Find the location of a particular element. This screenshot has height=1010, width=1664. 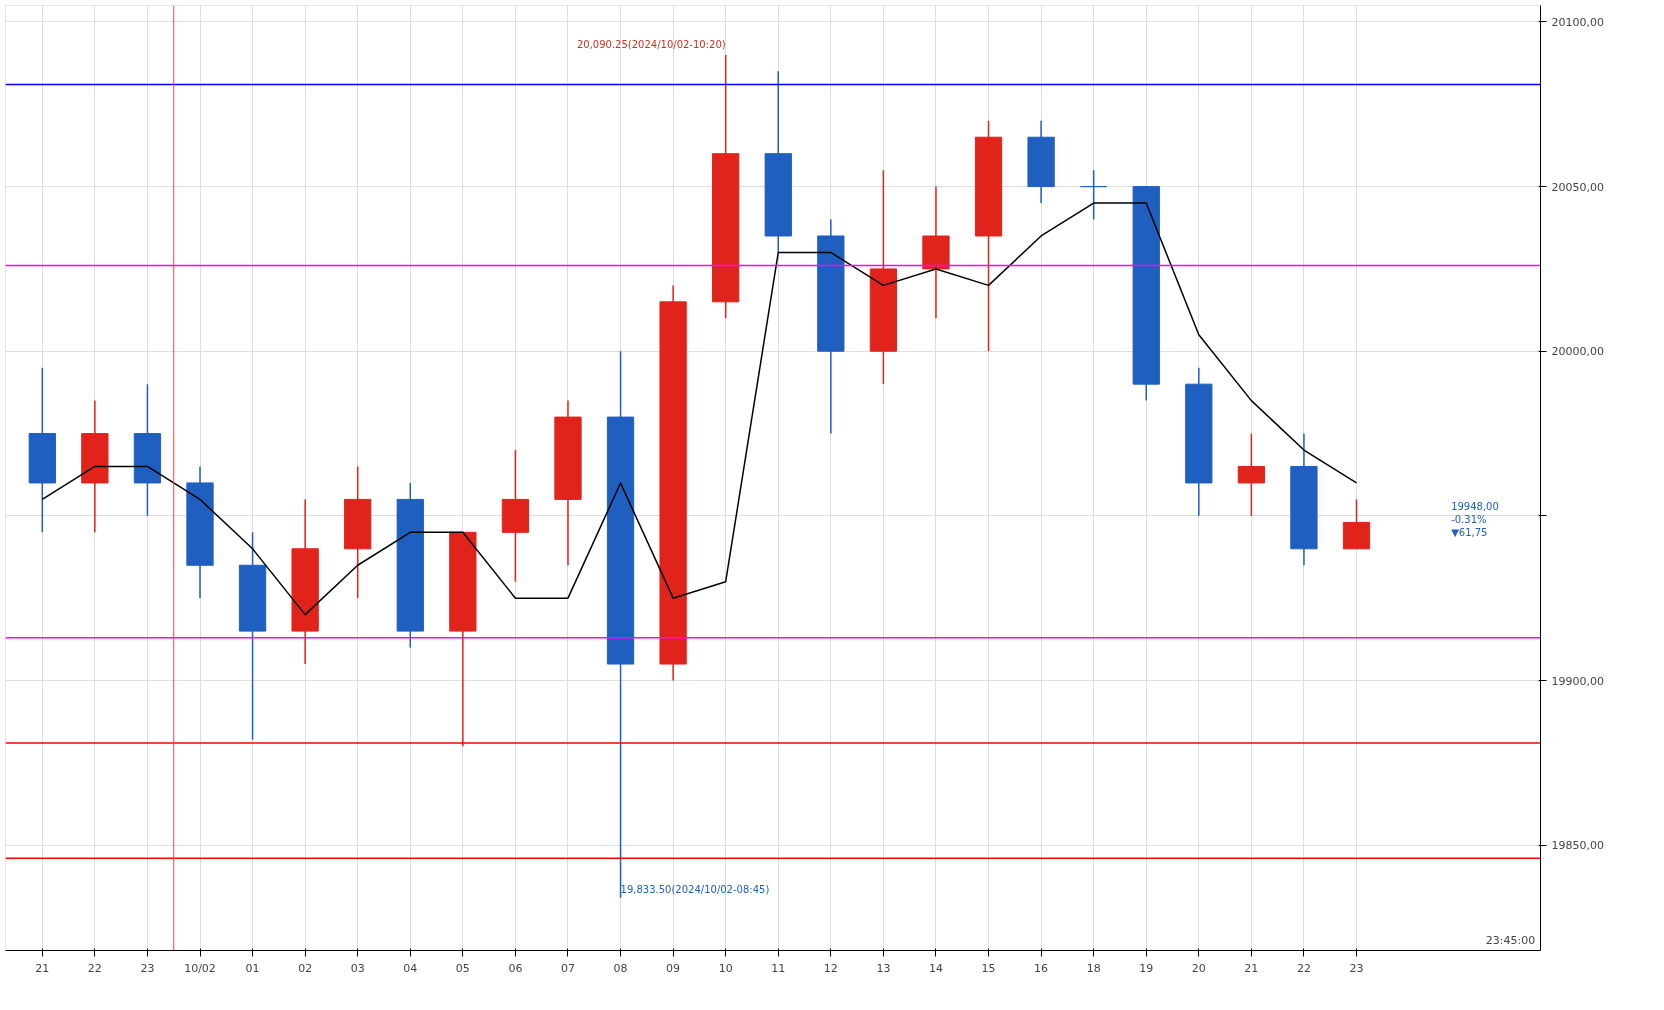

y-tick-label: 19850,00 is located at coordinates (1577, 846).